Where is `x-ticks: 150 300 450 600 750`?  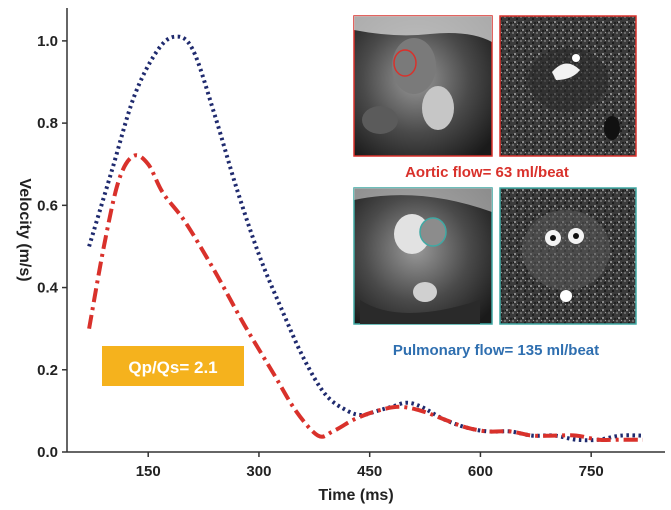 x-ticks: 150 300 450 600 750 is located at coordinates (370, 466).